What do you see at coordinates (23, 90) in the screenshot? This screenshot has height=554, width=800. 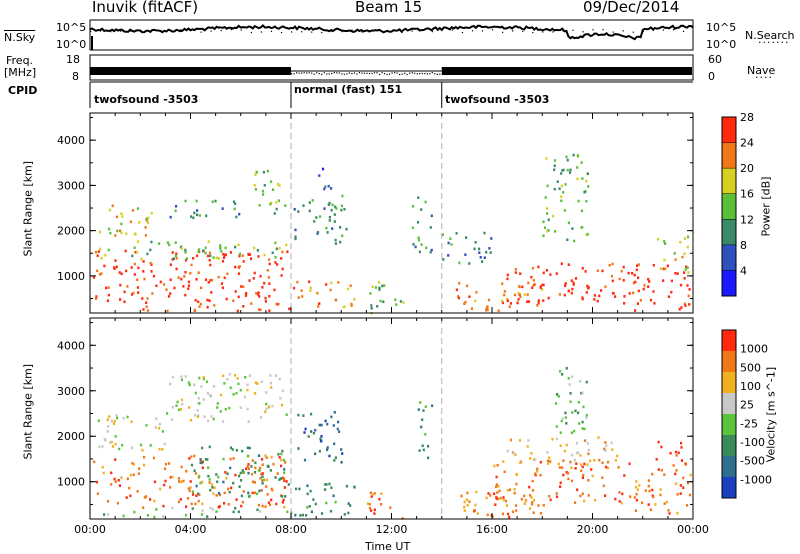 I see `cpid-label: CPID` at bounding box center [23, 90].